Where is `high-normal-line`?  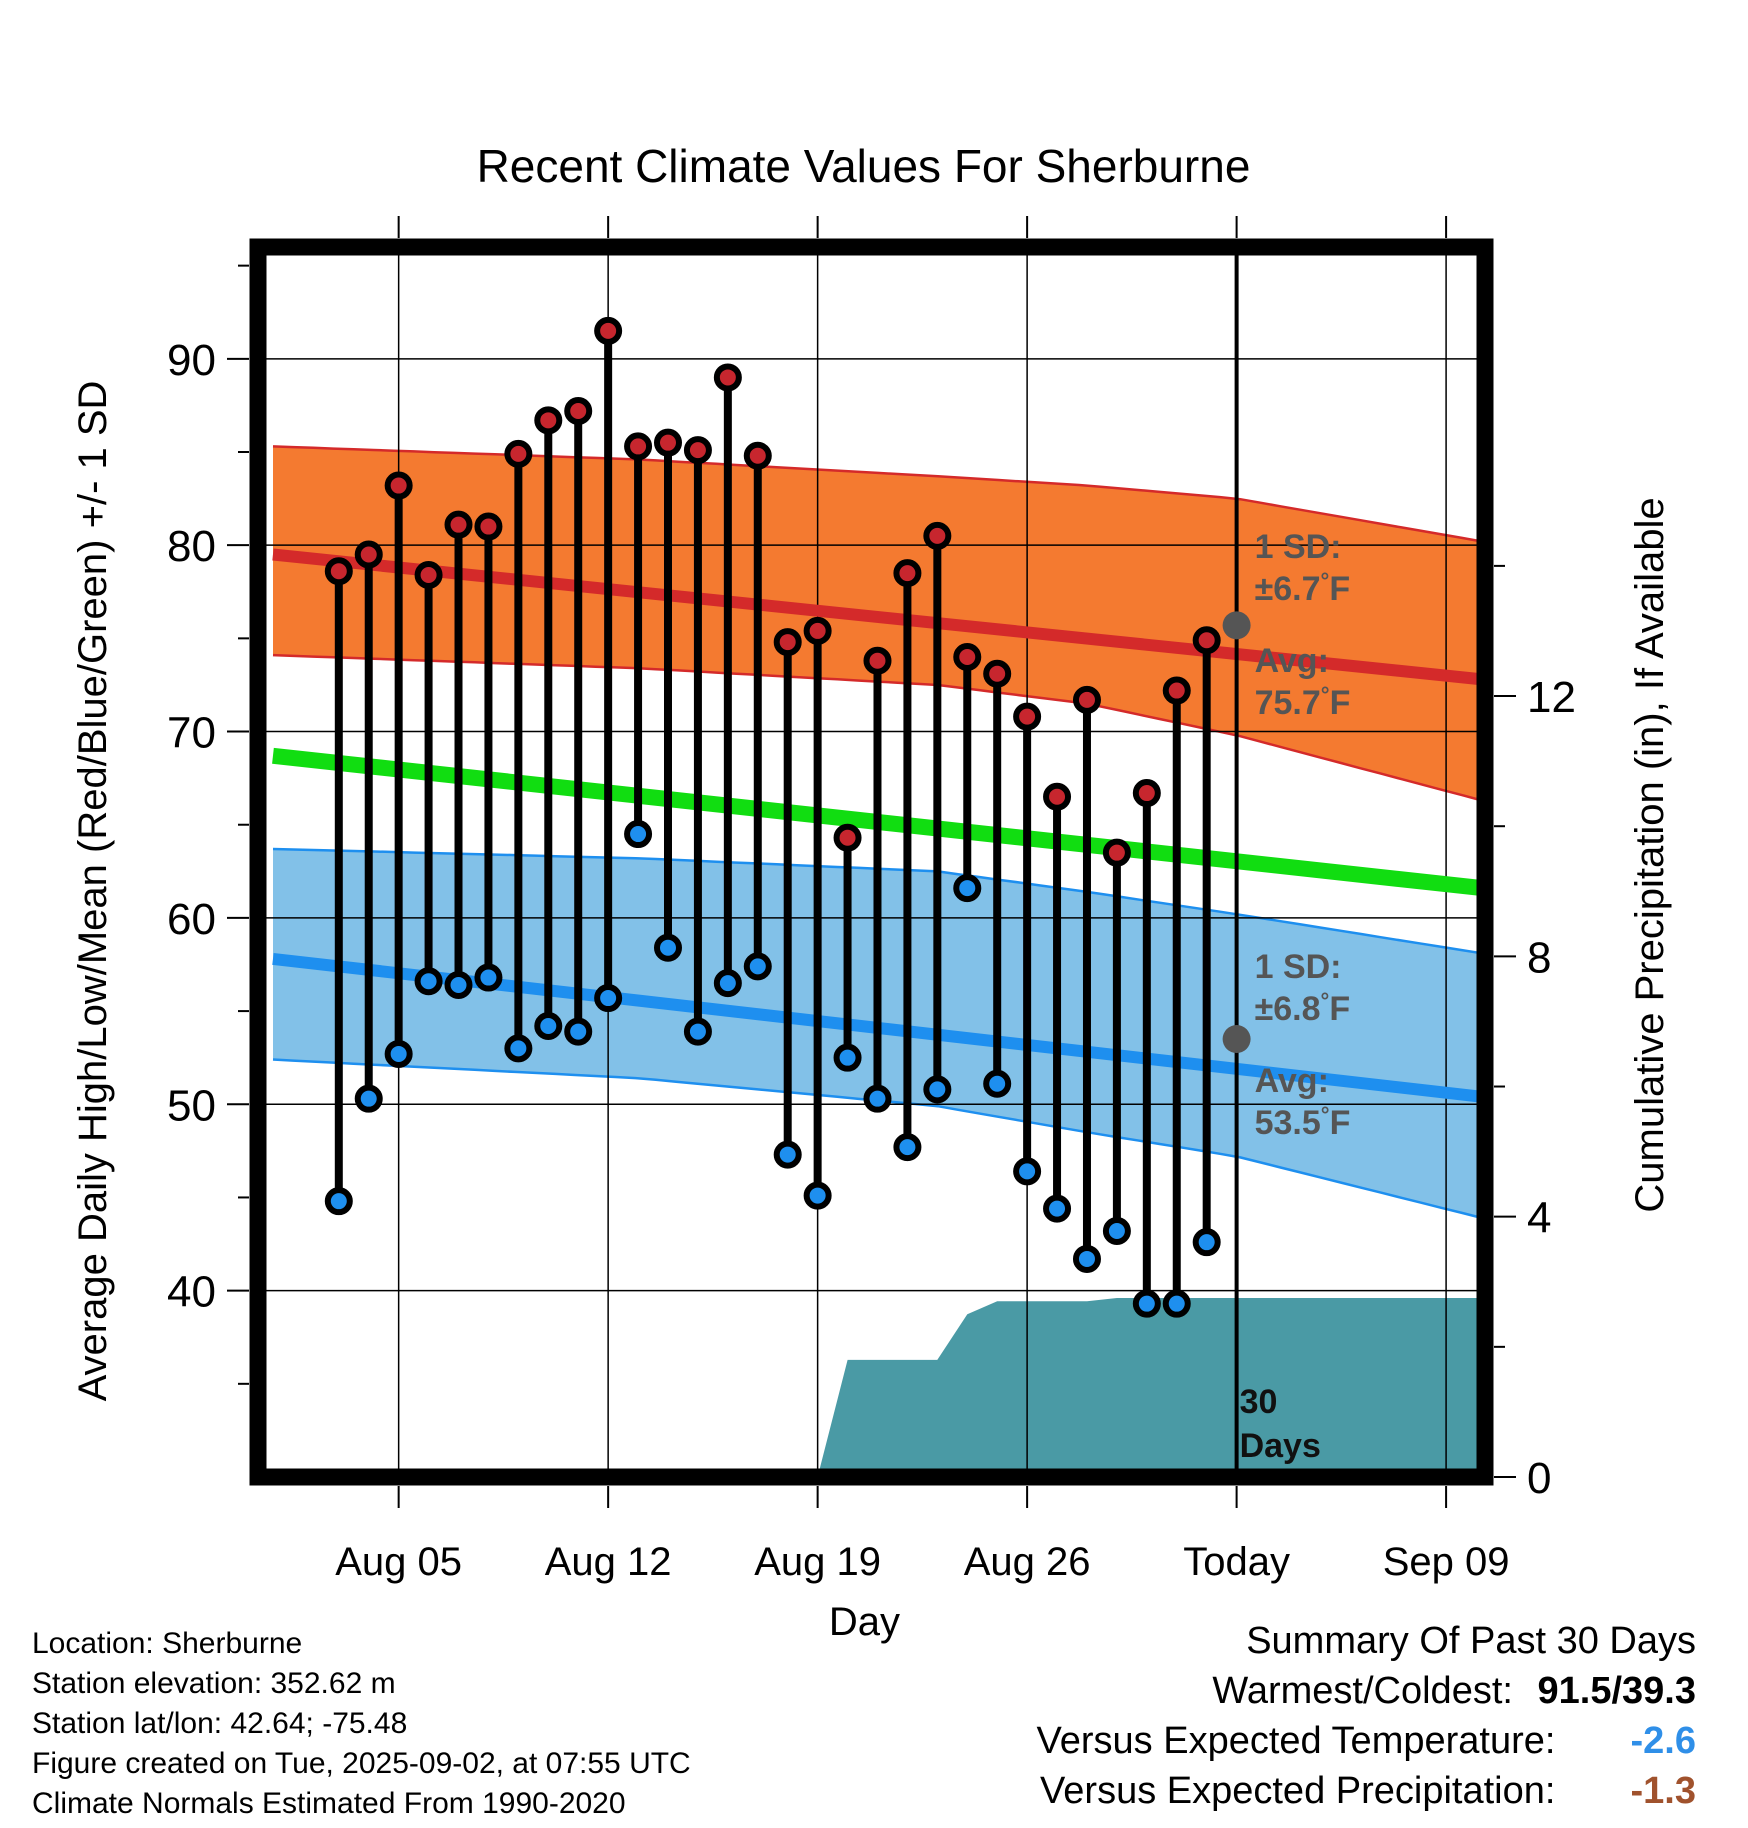 high-normal-line is located at coordinates (877, 617).